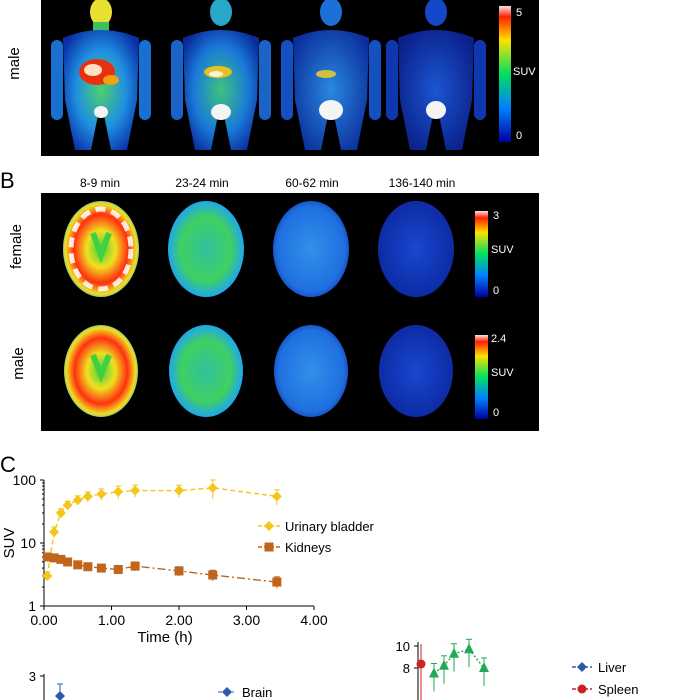 The height and width of the screenshot is (700, 685). Describe the element at coordinates (276, 372) in the screenshot. I see `brain-row-male` at that location.